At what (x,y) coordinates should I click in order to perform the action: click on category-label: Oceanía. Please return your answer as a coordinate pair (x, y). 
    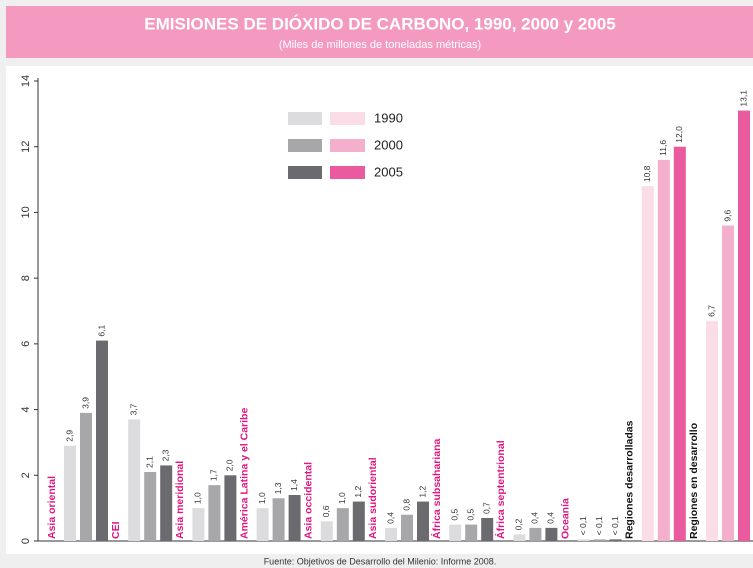
    Looking at the image, I should click on (565, 518).